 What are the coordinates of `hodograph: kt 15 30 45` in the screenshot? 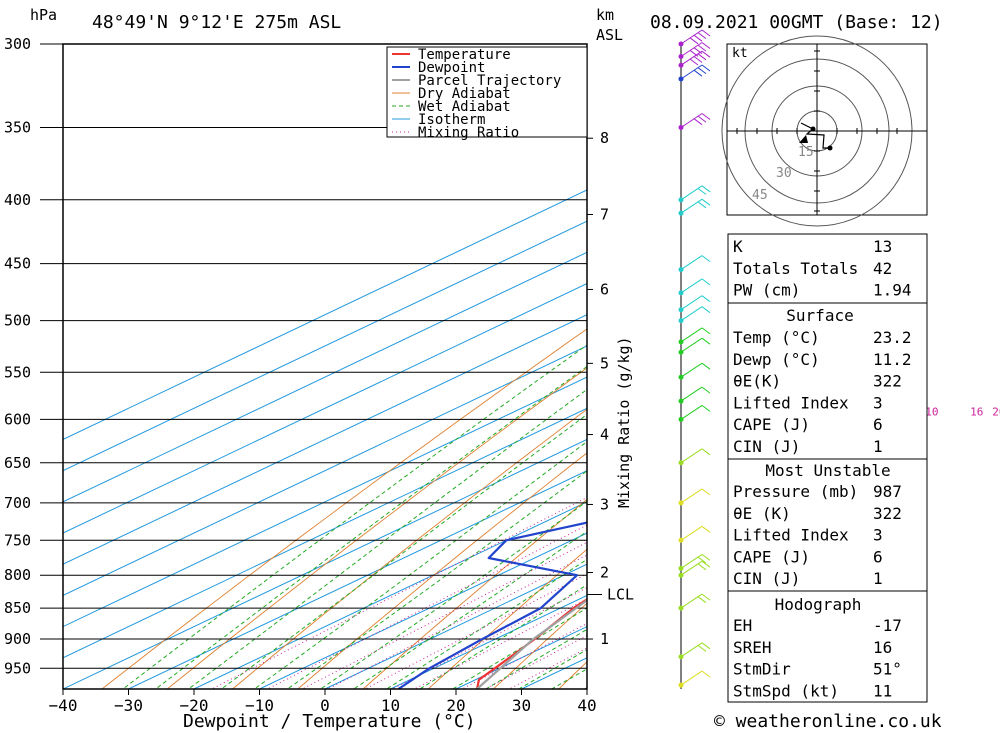 It's located at (824, 131).